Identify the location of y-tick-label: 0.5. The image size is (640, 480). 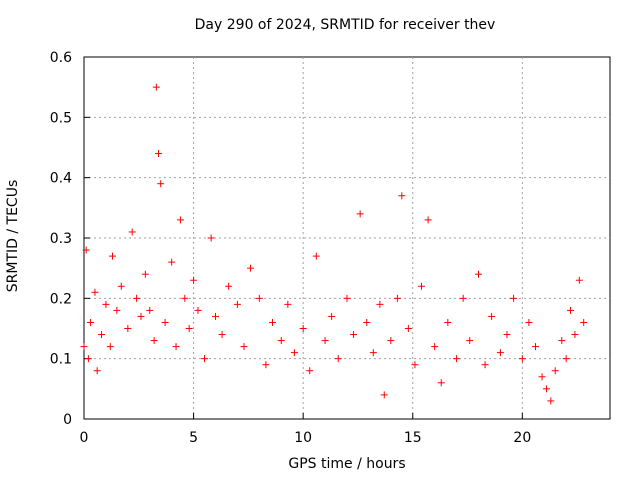
(61, 118).